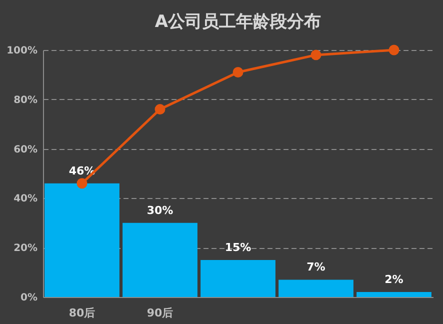  I want to click on y-tick-label: 0%, so click(29, 298).